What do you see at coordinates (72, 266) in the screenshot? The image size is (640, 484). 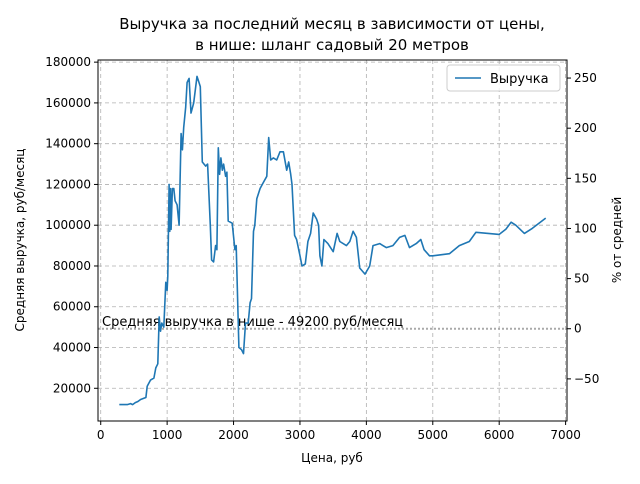 I see `y-tick-label: 80000` at bounding box center [72, 266].